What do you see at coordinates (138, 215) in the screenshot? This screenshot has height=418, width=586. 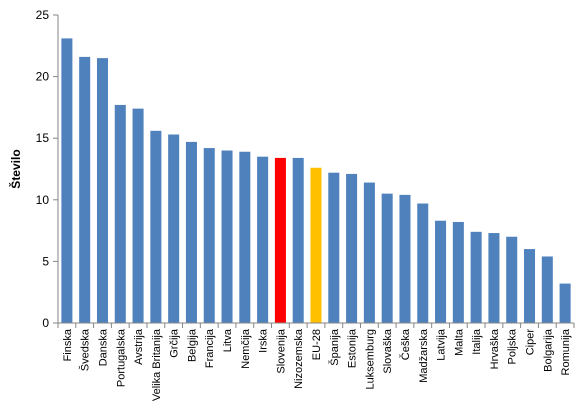 I see `bar-avstrija` at bounding box center [138, 215].